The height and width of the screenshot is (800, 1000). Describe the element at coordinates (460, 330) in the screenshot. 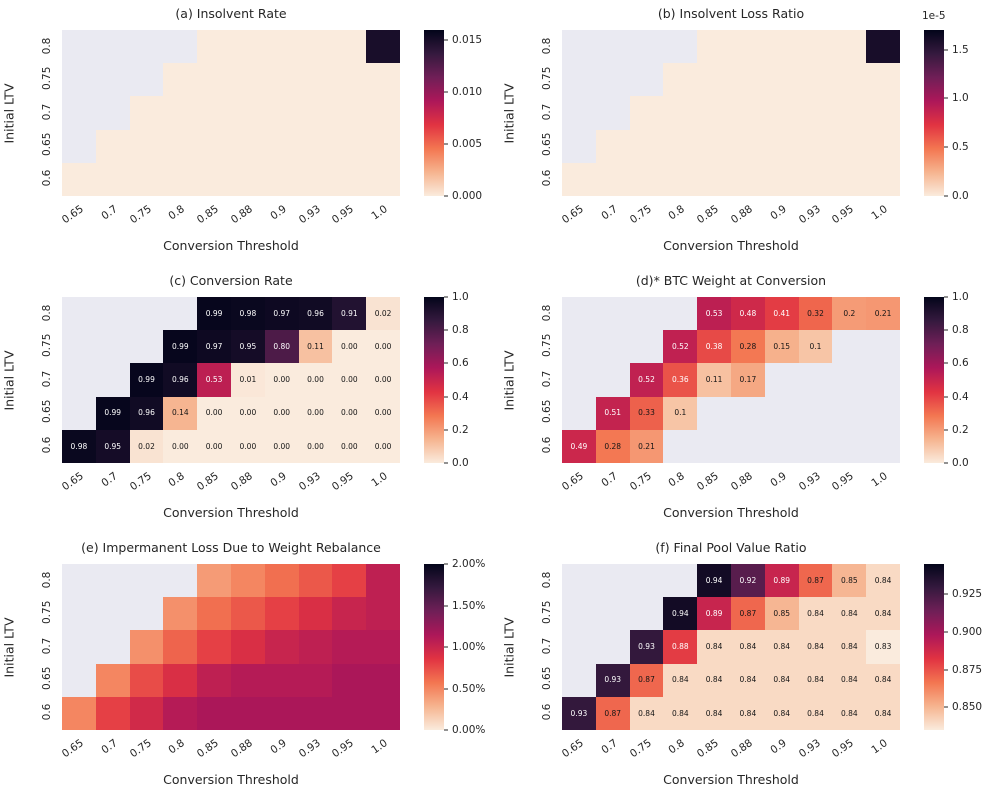

I see `colorbar-tick-label: 0.8` at that location.